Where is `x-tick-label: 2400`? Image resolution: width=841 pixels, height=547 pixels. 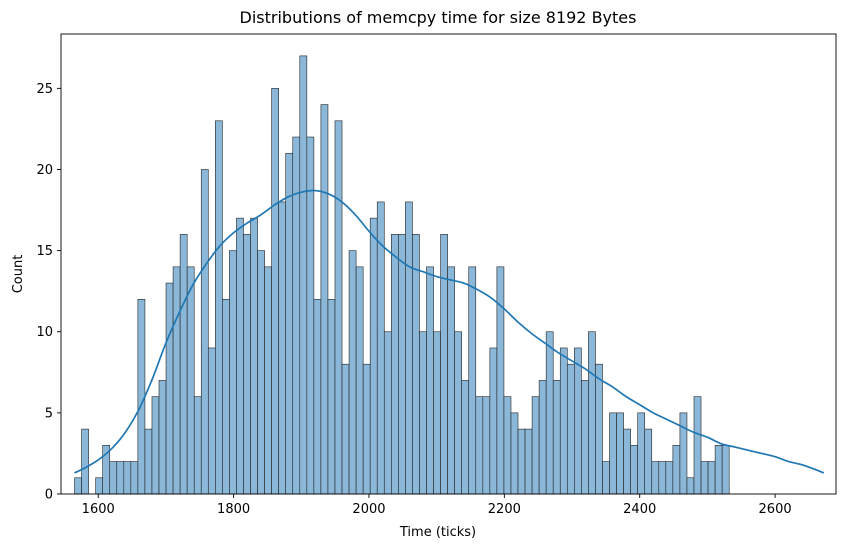 x-tick-label: 2400 is located at coordinates (639, 509).